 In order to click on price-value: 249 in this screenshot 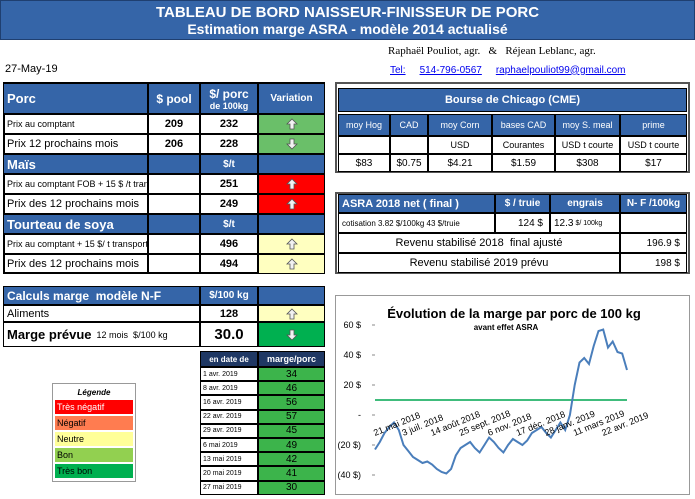, I will do `click(229, 204)`.